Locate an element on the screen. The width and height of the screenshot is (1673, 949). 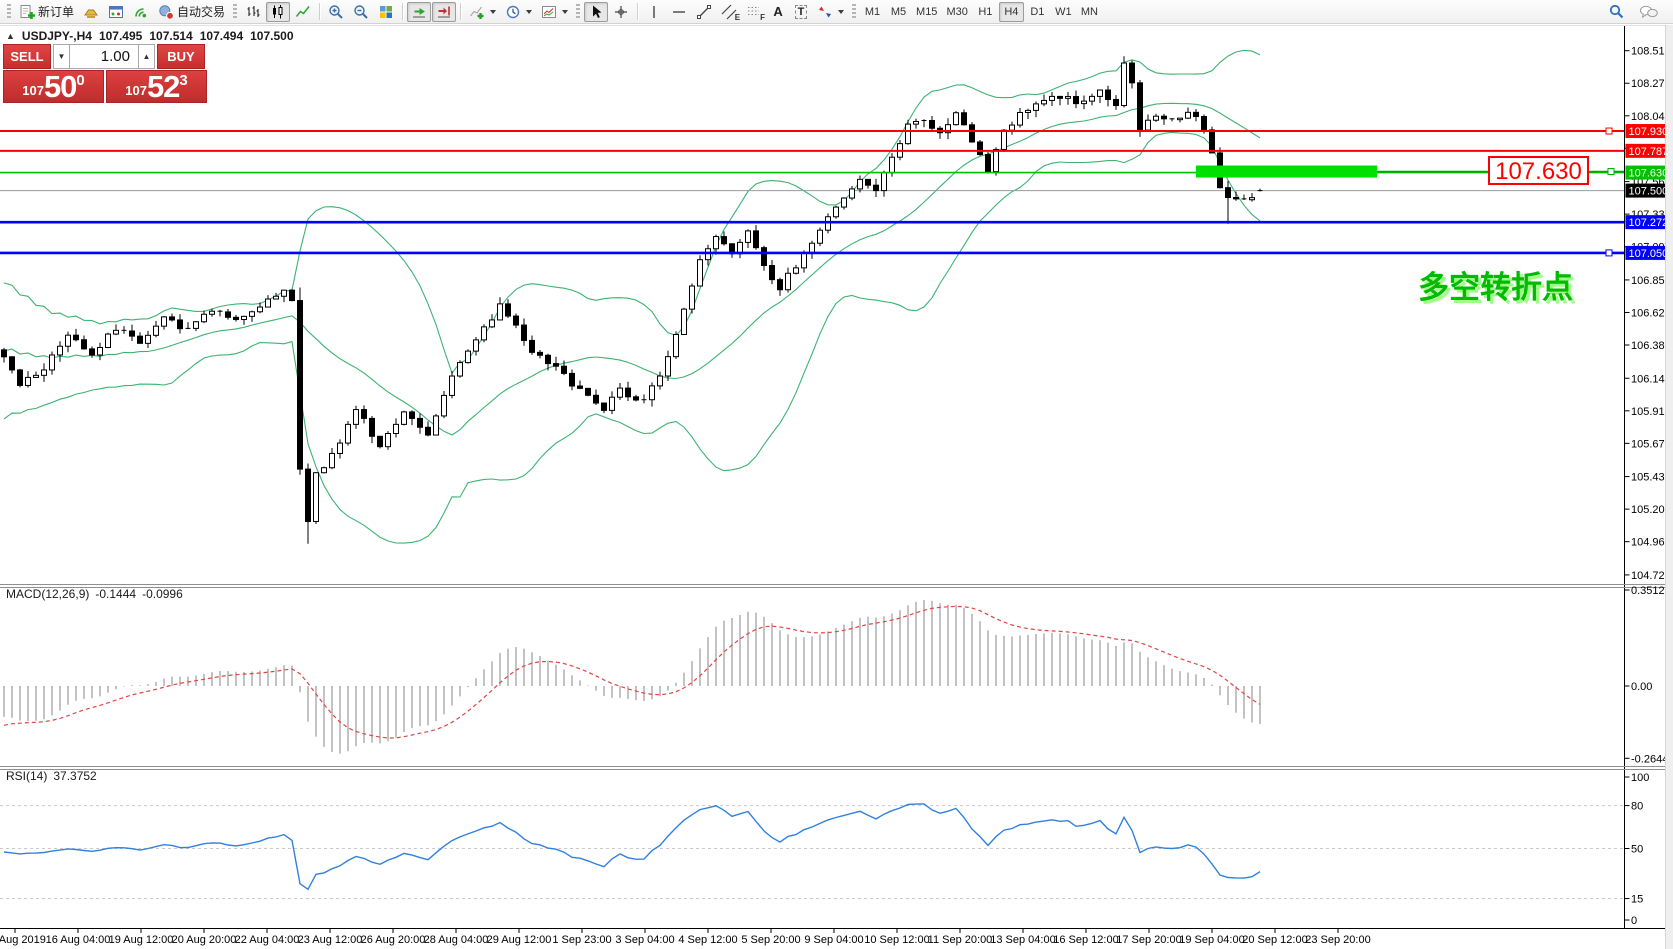
templates-icon is located at coordinates (549, 12).